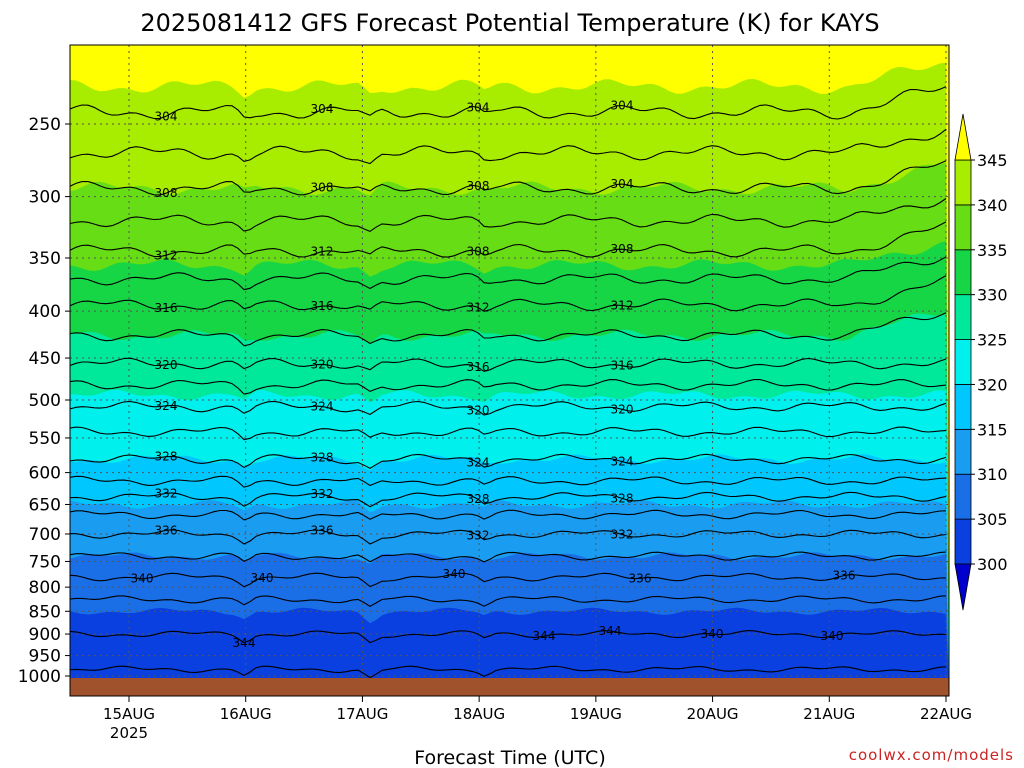 The width and height of the screenshot is (1024, 768). I want to click on x-tick-label: 20AUG, so click(713, 714).